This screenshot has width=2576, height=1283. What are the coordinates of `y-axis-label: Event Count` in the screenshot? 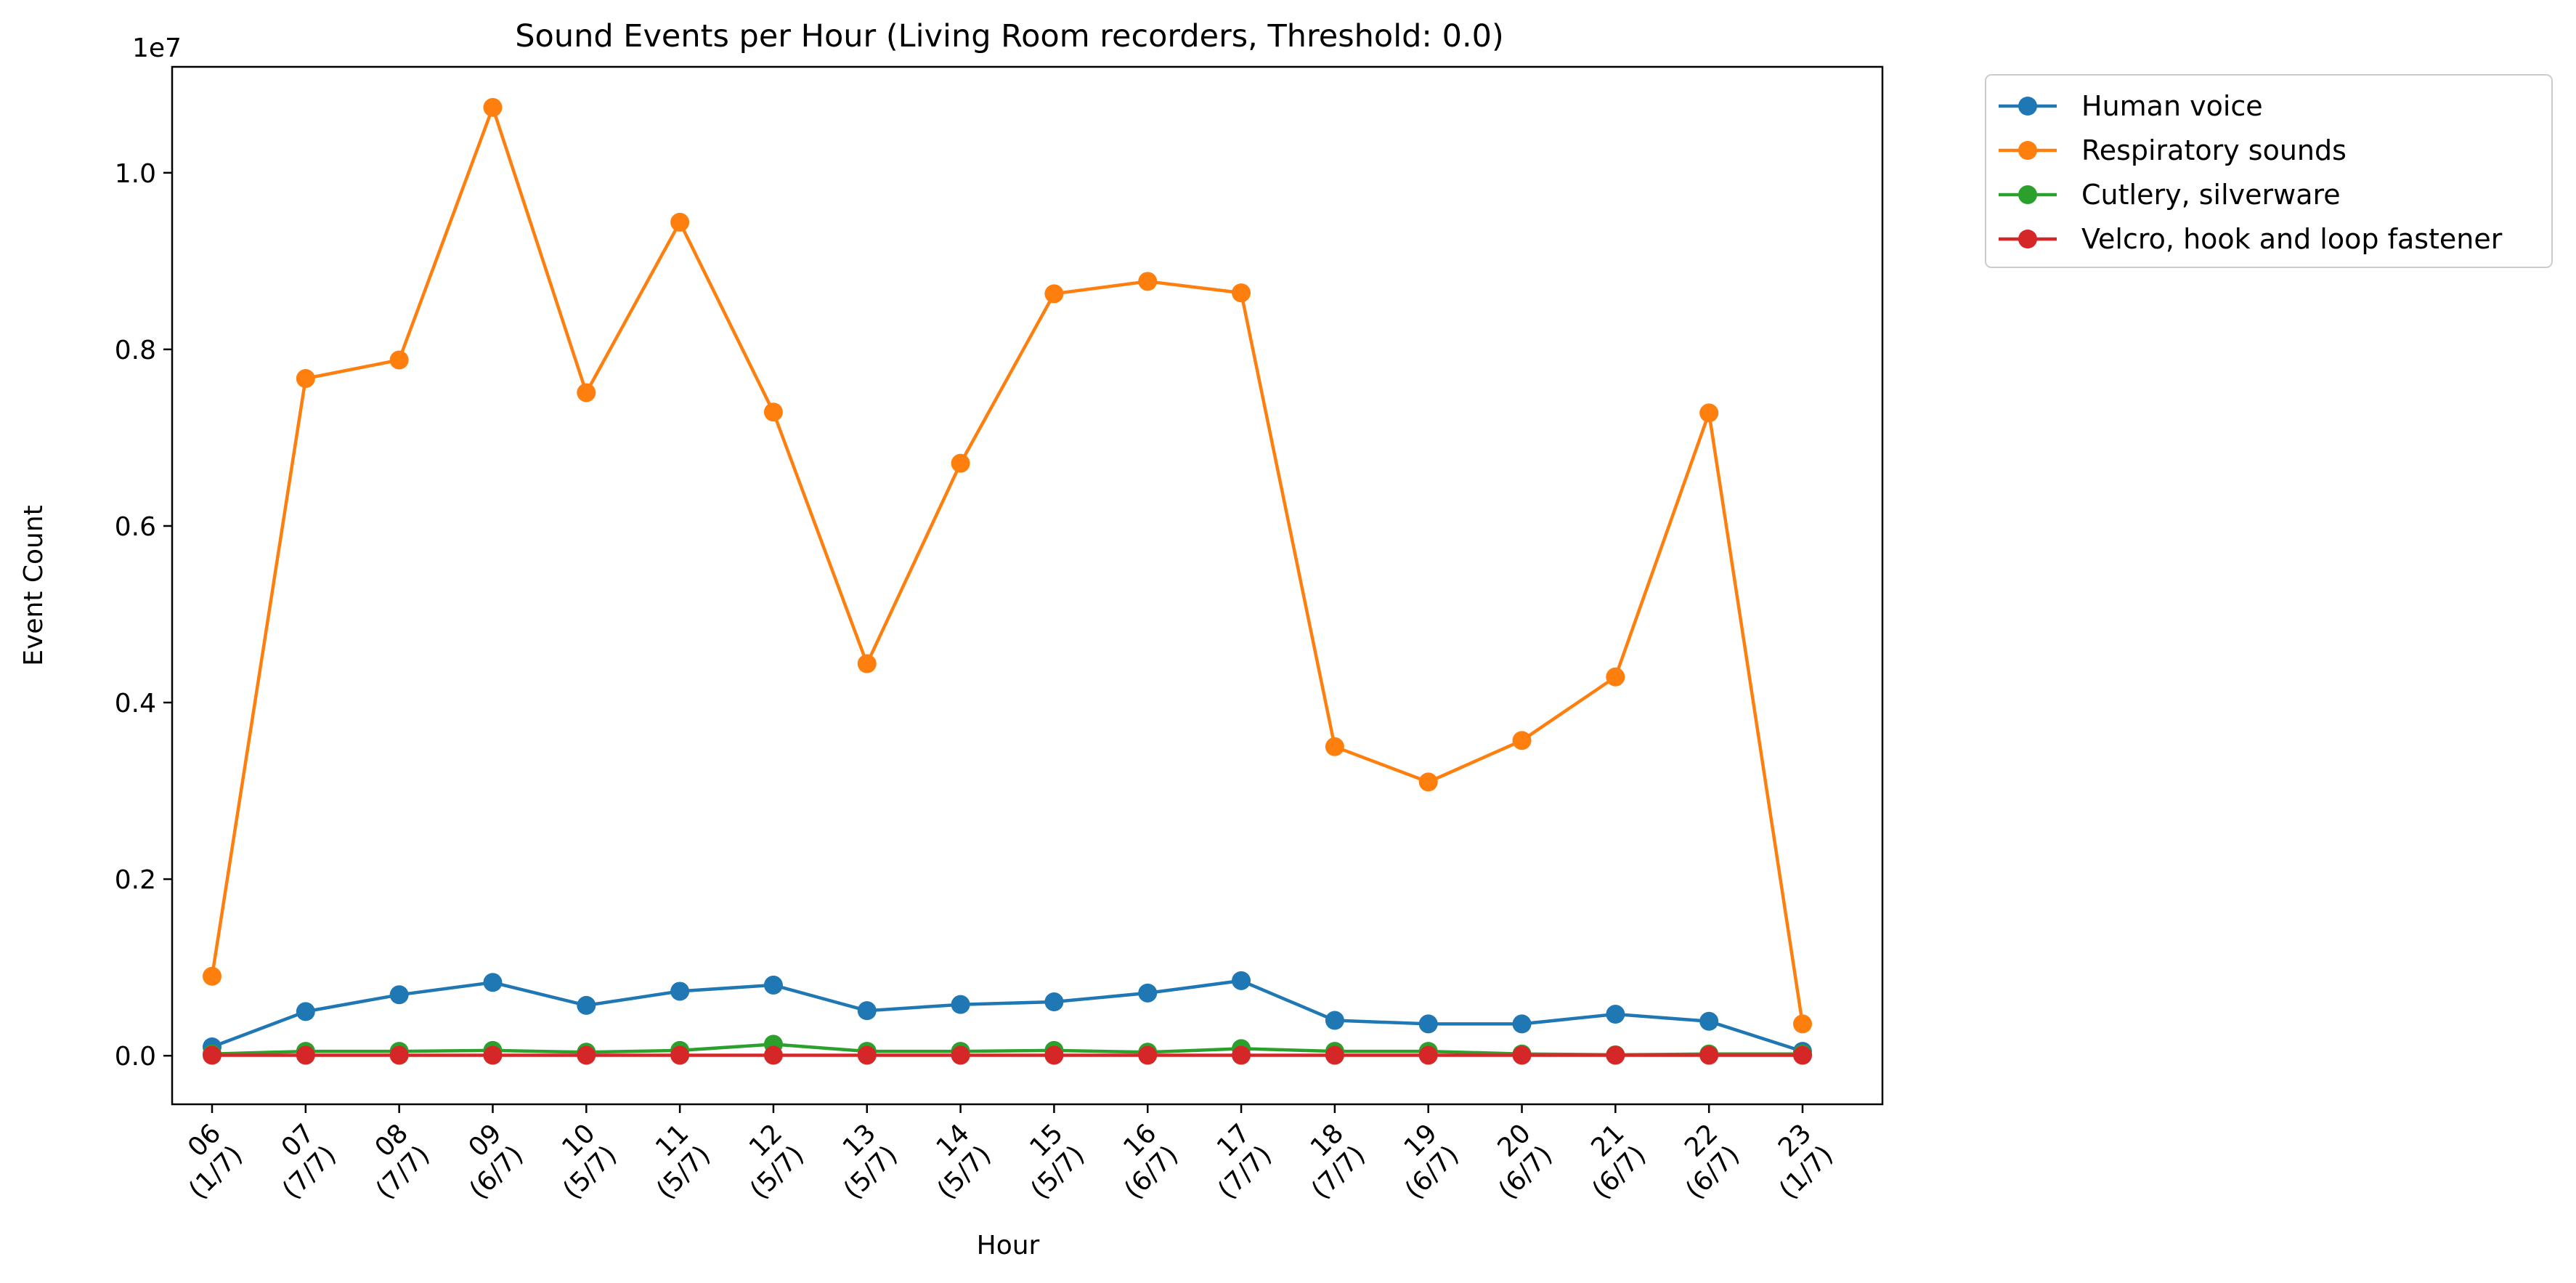 It's located at (34, 585).